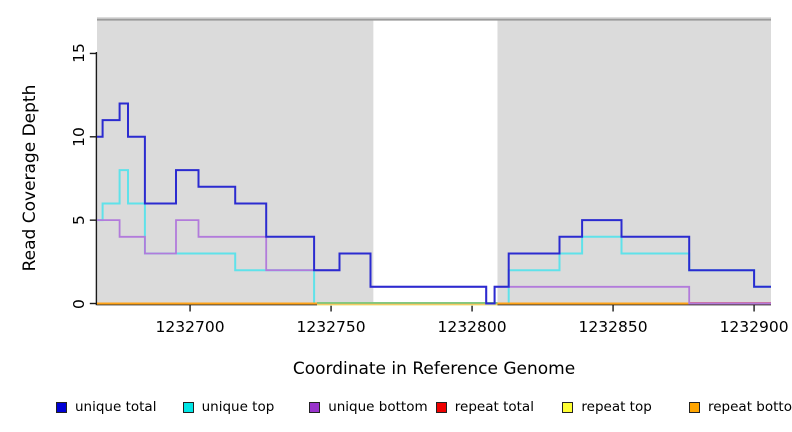 The image size is (792, 432). I want to click on legend-item-repeat-top: repeat top, so click(607, 407).